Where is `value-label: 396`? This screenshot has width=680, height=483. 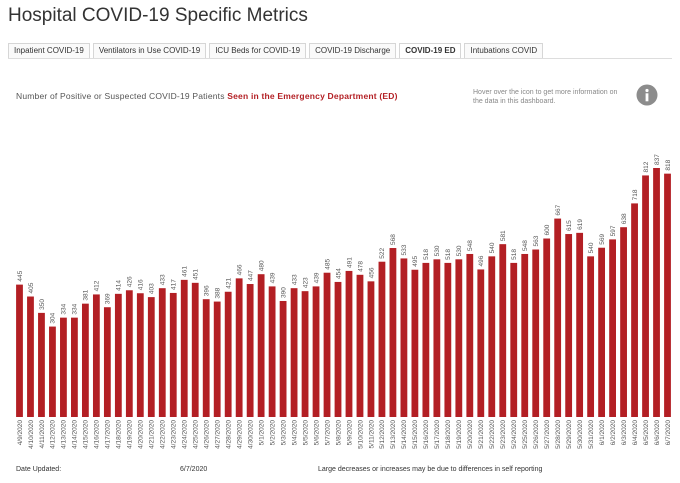 value-label: 396 is located at coordinates (207, 290).